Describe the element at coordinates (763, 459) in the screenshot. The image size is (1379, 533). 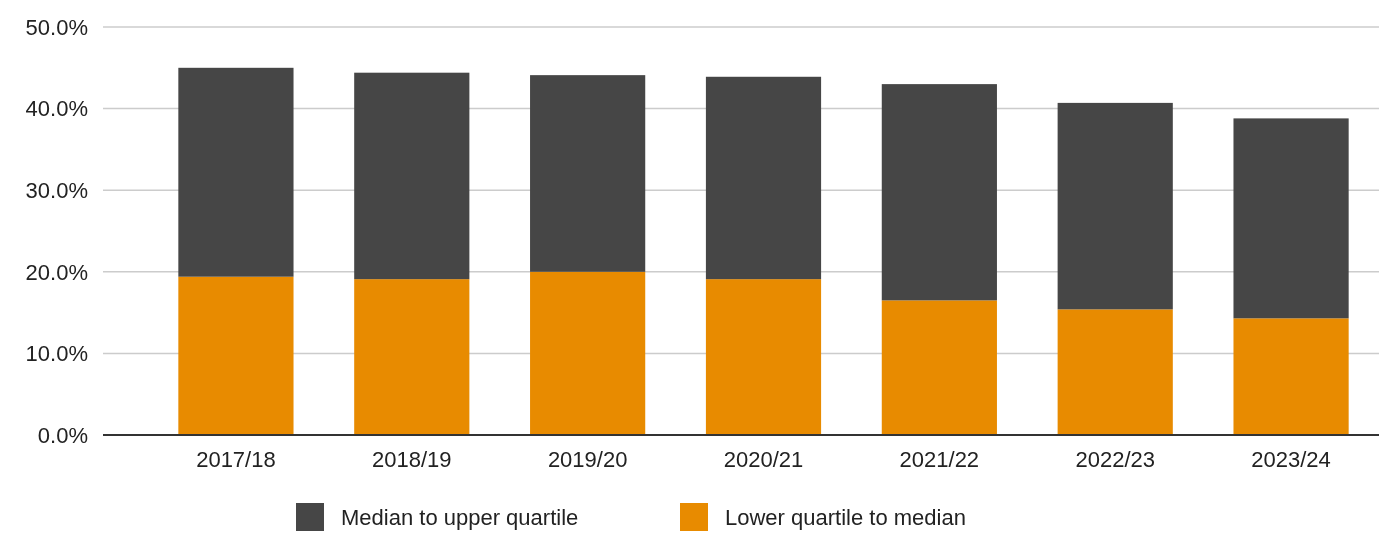
I see `x-tick-label: 2020/21` at that location.